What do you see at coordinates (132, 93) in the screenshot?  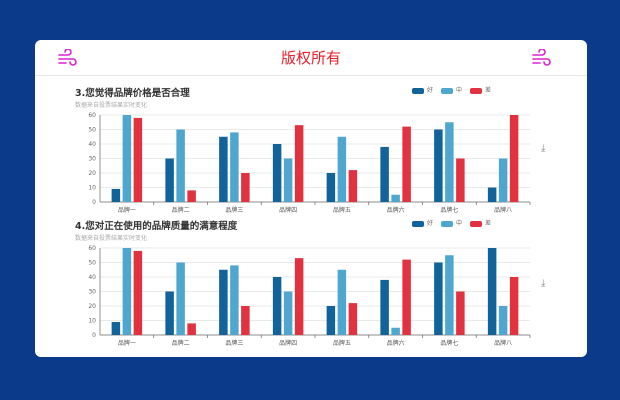 I see `chart-title: 3.您觉得品牌价格是否合理` at bounding box center [132, 93].